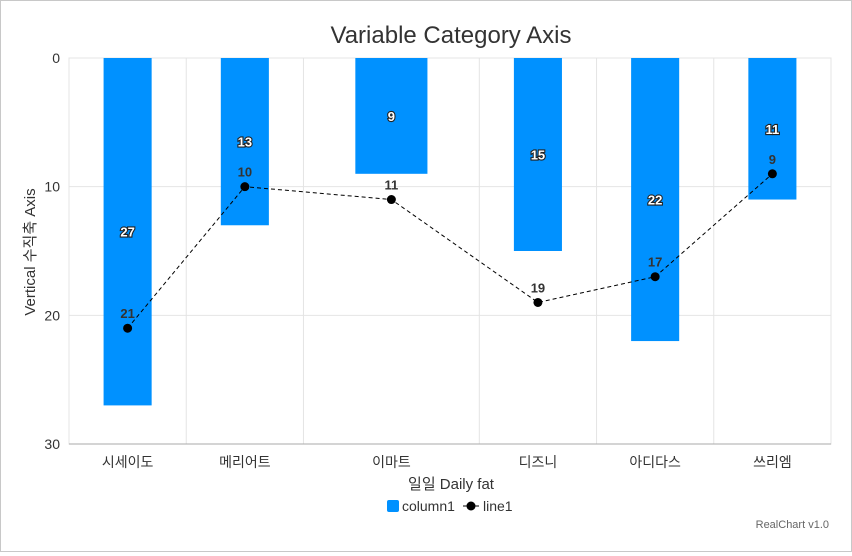 This screenshot has width=852, height=556. Describe the element at coordinates (772, 159) in the screenshot. I see `line-value-label: 9` at that location.